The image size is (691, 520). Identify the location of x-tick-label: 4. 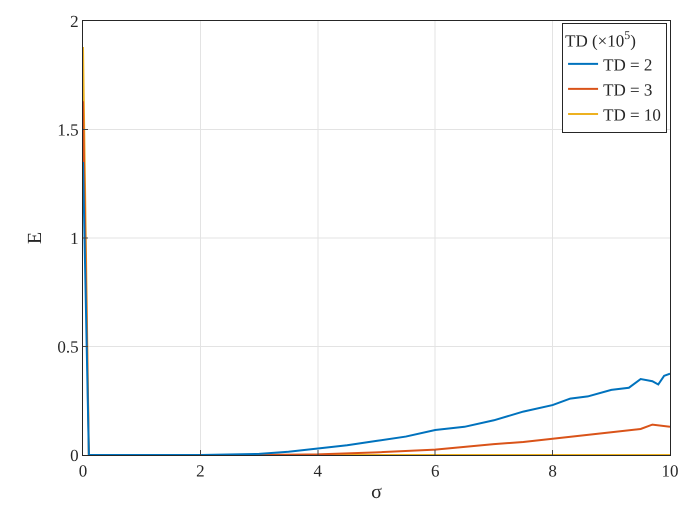
(318, 470).